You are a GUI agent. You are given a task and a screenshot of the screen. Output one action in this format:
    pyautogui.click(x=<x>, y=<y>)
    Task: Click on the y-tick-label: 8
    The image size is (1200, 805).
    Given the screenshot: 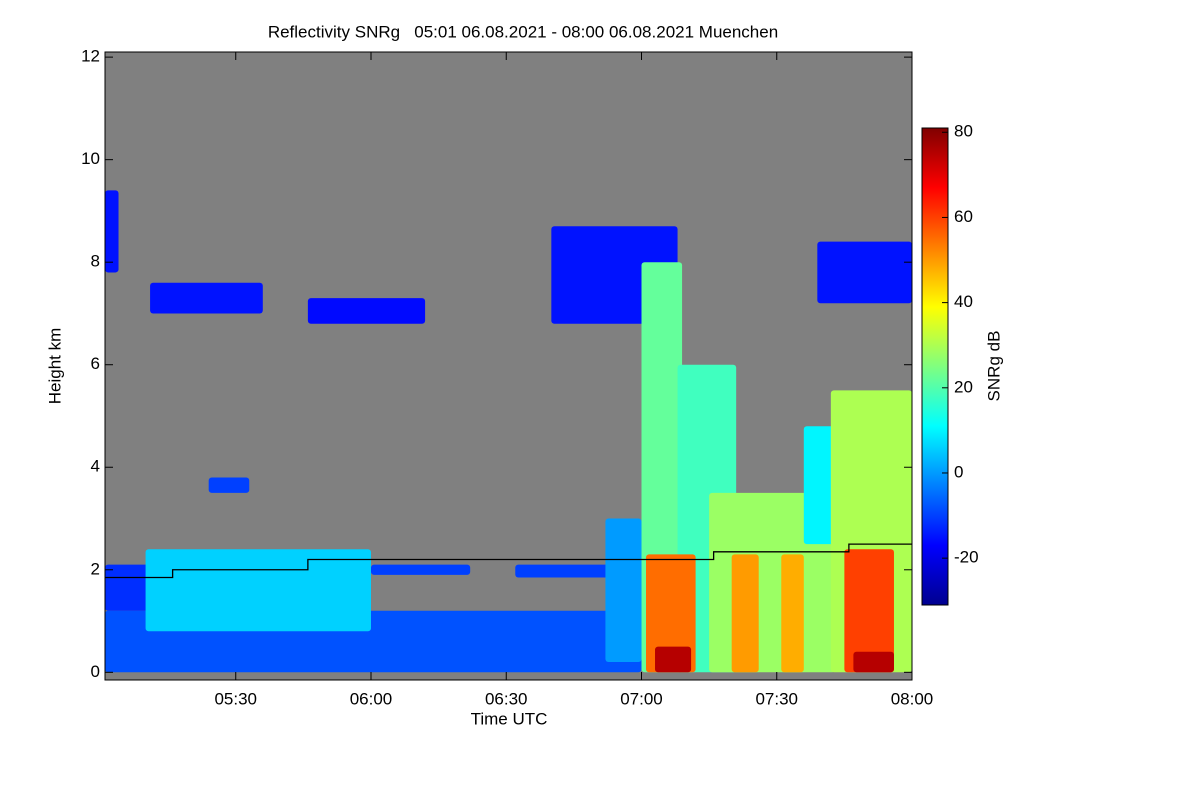 What is the action you would take?
    pyautogui.click(x=95, y=261)
    